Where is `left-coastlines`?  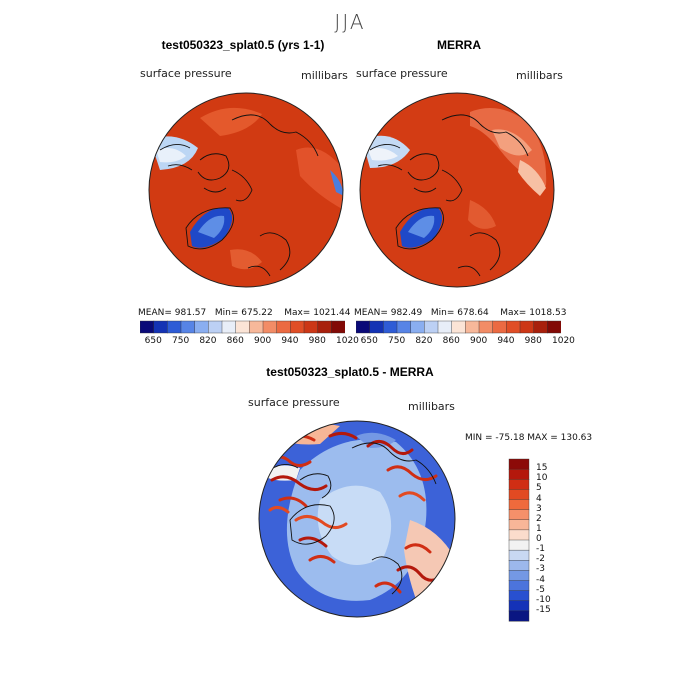
left-coastlines is located at coordinates (239, 195).